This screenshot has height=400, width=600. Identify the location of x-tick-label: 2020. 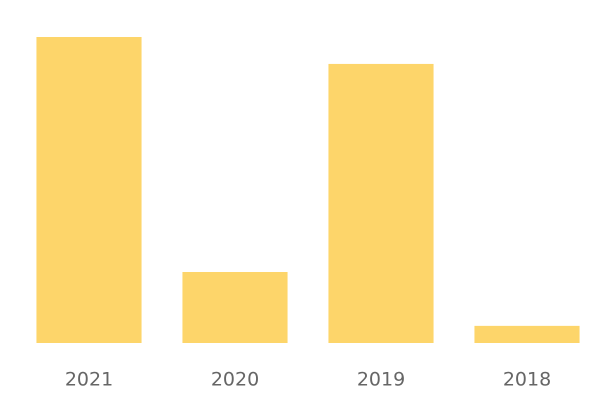
(235, 380).